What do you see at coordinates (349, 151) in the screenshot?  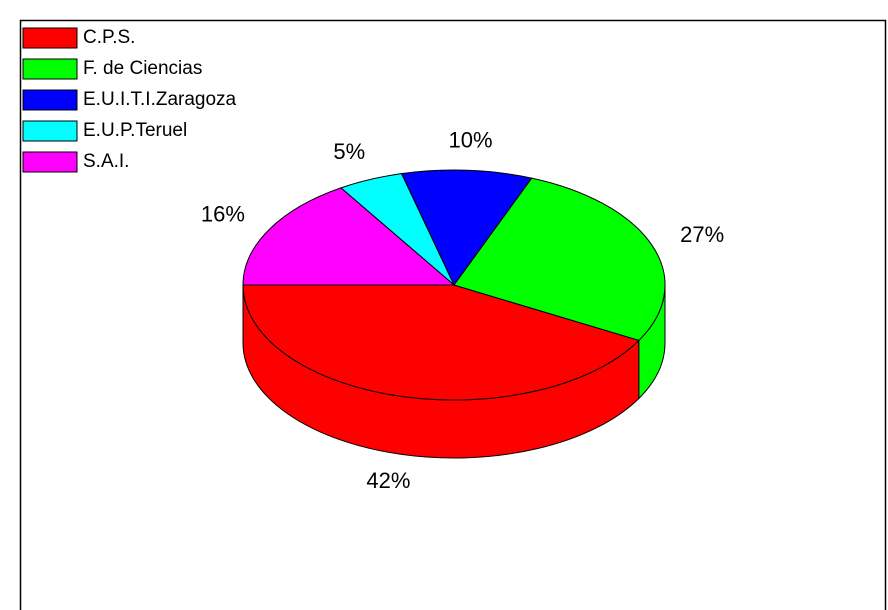 I see `data-label: 5%` at bounding box center [349, 151].